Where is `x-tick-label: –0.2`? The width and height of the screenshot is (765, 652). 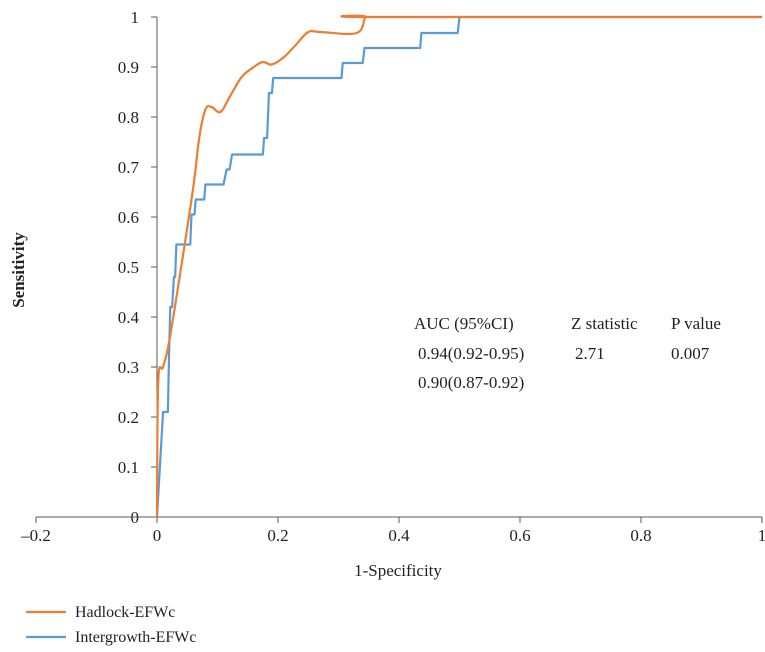 x-tick-label: –0.2 is located at coordinates (35, 535).